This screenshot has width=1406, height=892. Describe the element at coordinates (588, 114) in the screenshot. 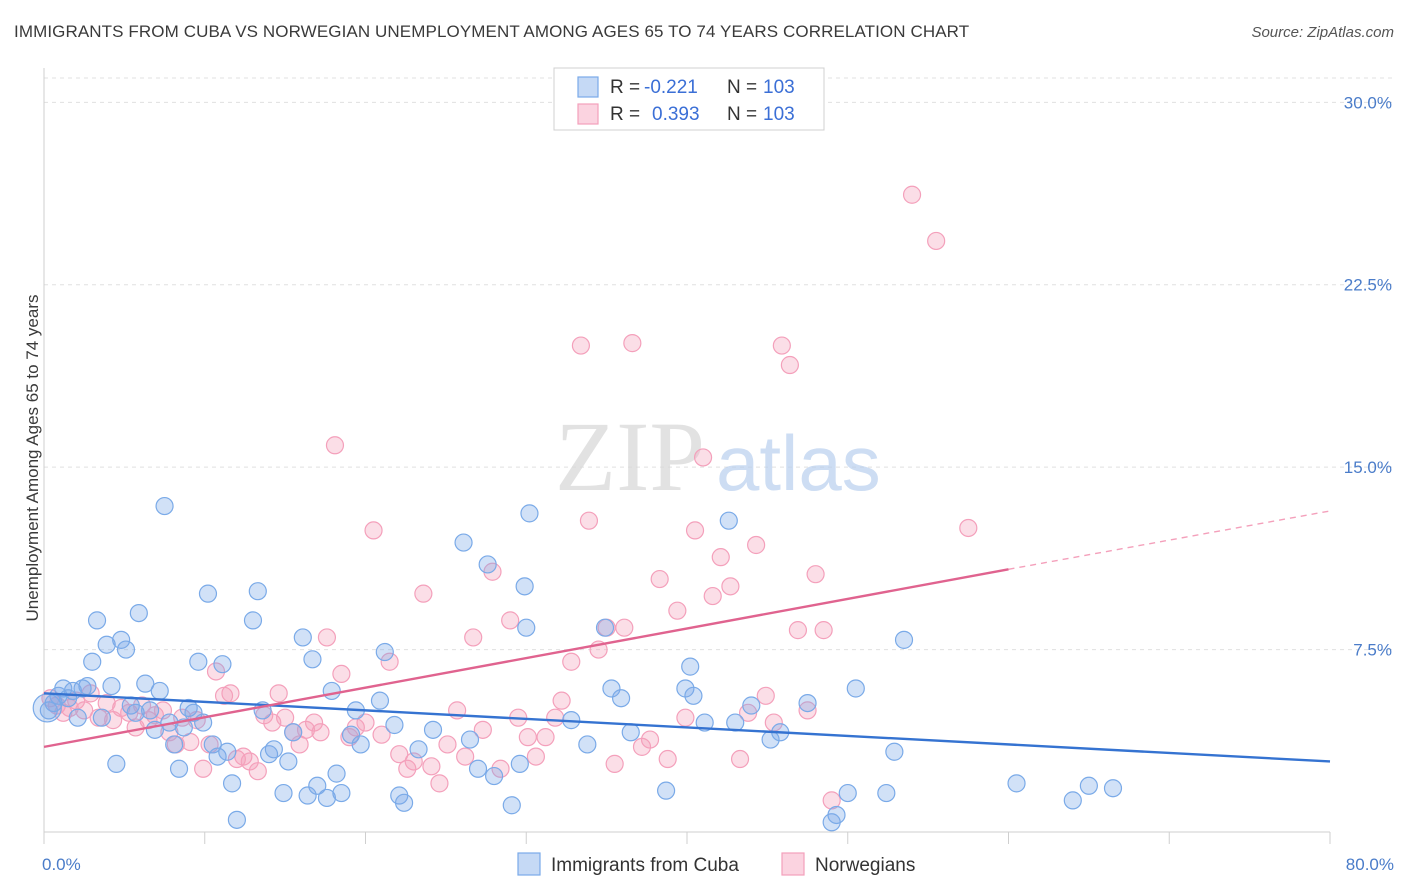

I see `legend-swatch-norway` at that location.